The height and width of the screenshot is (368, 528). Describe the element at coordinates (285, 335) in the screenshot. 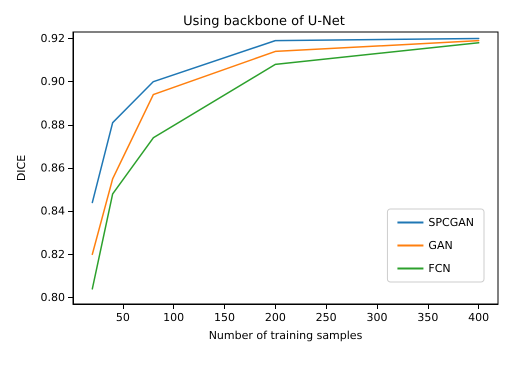

I see `x-axis-title: Number of training samples` at that location.